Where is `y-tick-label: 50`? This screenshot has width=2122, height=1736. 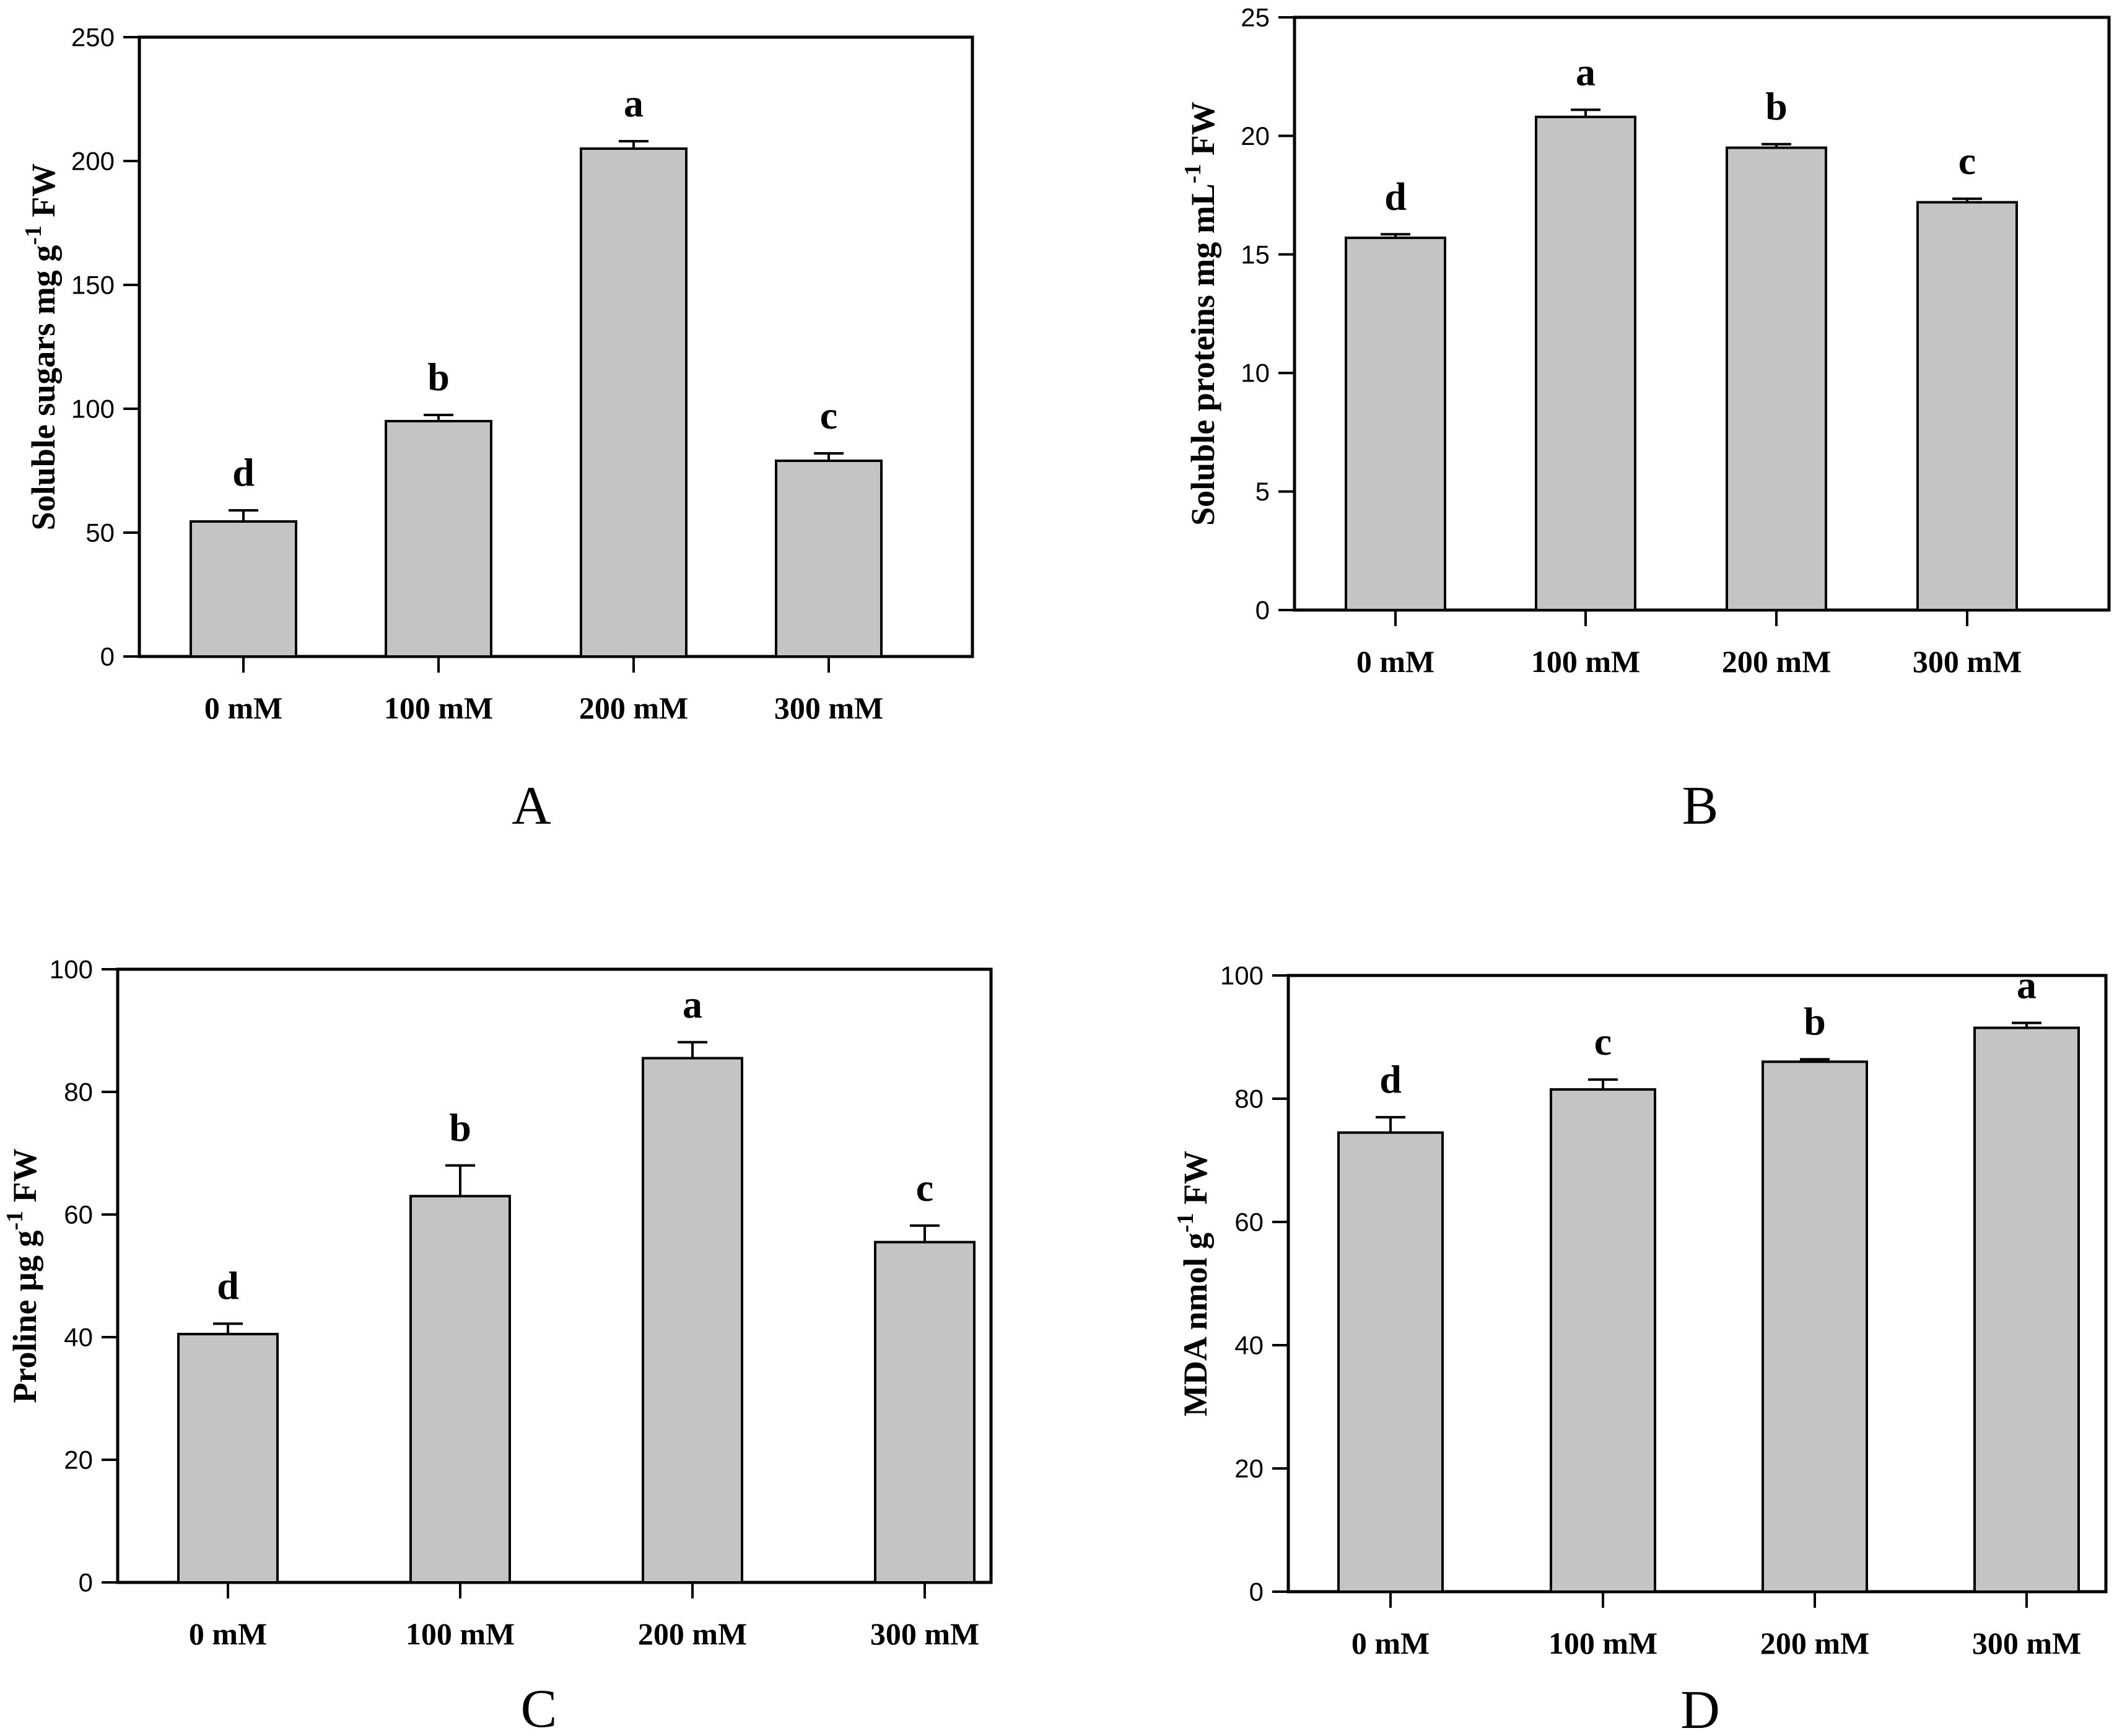
y-tick-label: 50 is located at coordinates (100, 532).